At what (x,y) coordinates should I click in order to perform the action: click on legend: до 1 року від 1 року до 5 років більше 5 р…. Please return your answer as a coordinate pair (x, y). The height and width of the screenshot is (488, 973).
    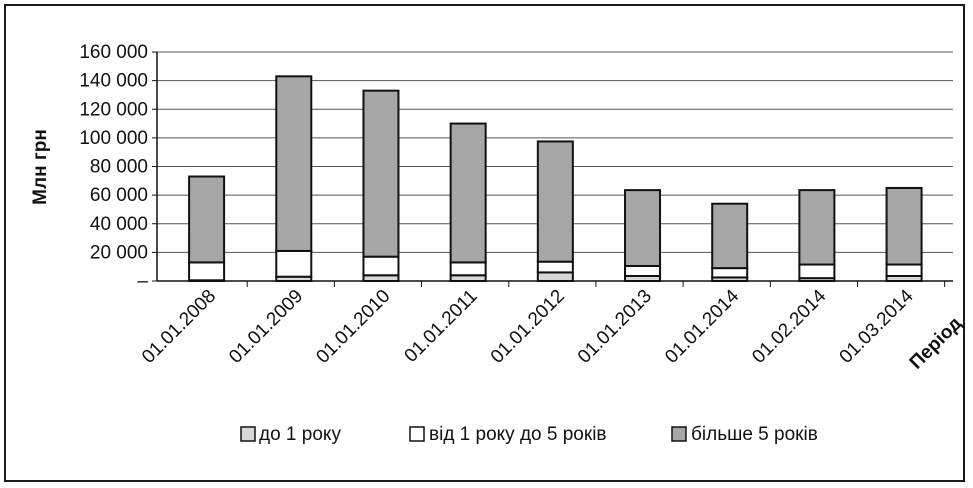
    Looking at the image, I should click on (529, 434).